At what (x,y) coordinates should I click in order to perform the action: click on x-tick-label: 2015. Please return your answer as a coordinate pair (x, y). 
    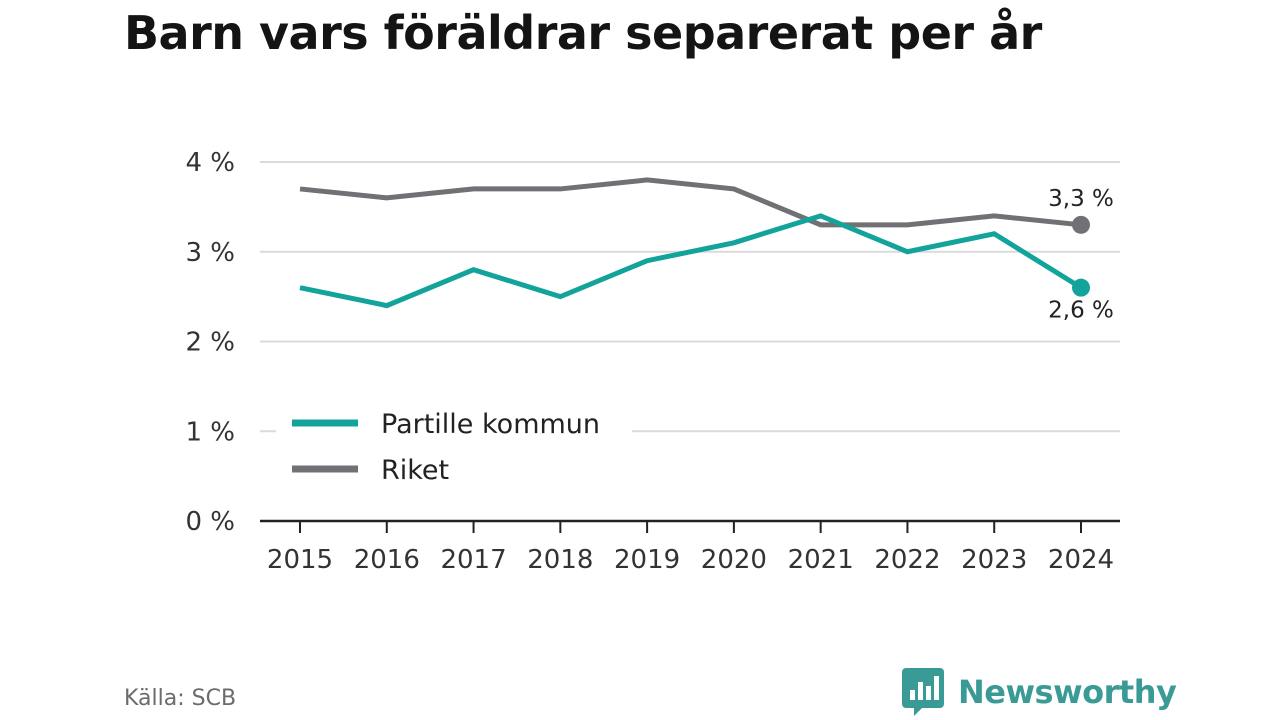
    Looking at the image, I should click on (300, 560).